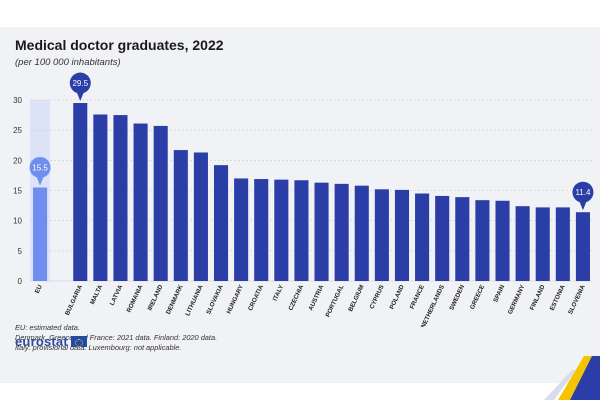  What do you see at coordinates (20, 251) in the screenshot?
I see `y-tick-label-5: 5` at bounding box center [20, 251].